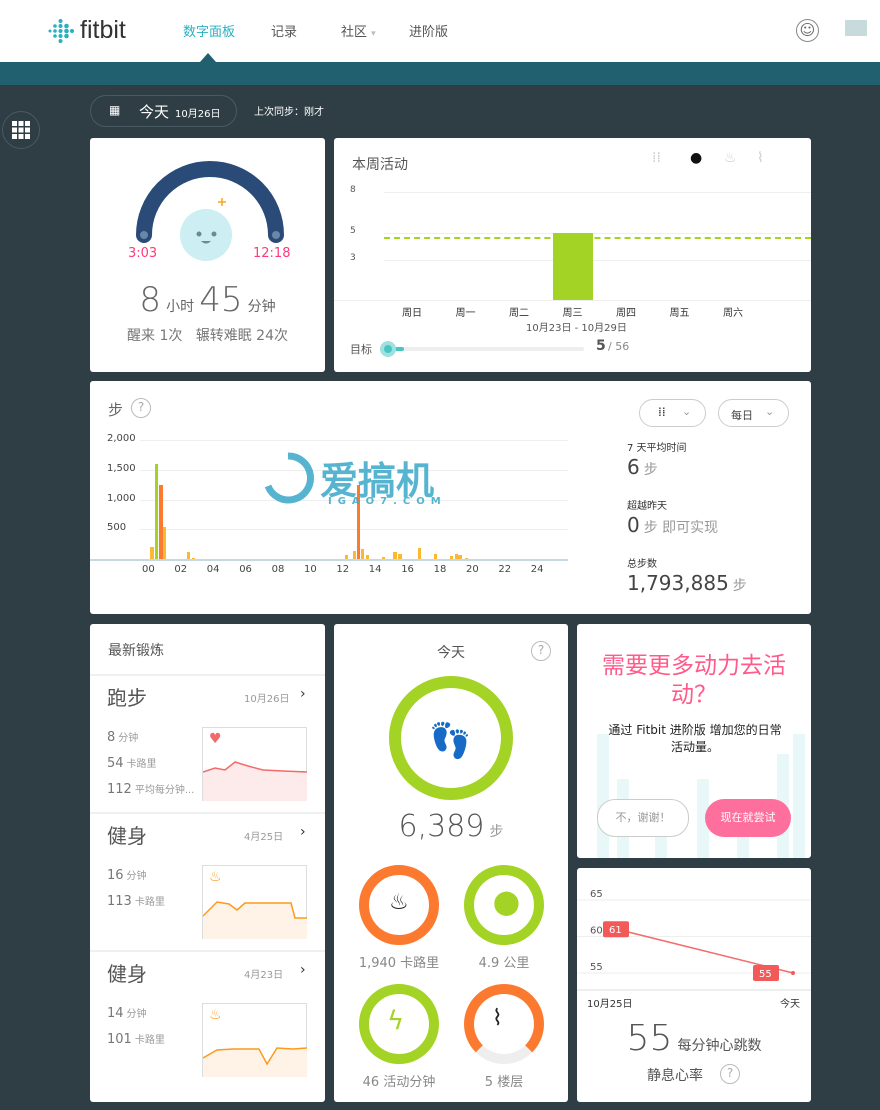 This screenshot has width=880, height=1110. I want to click on smiley-icon: ☺, so click(807, 30).